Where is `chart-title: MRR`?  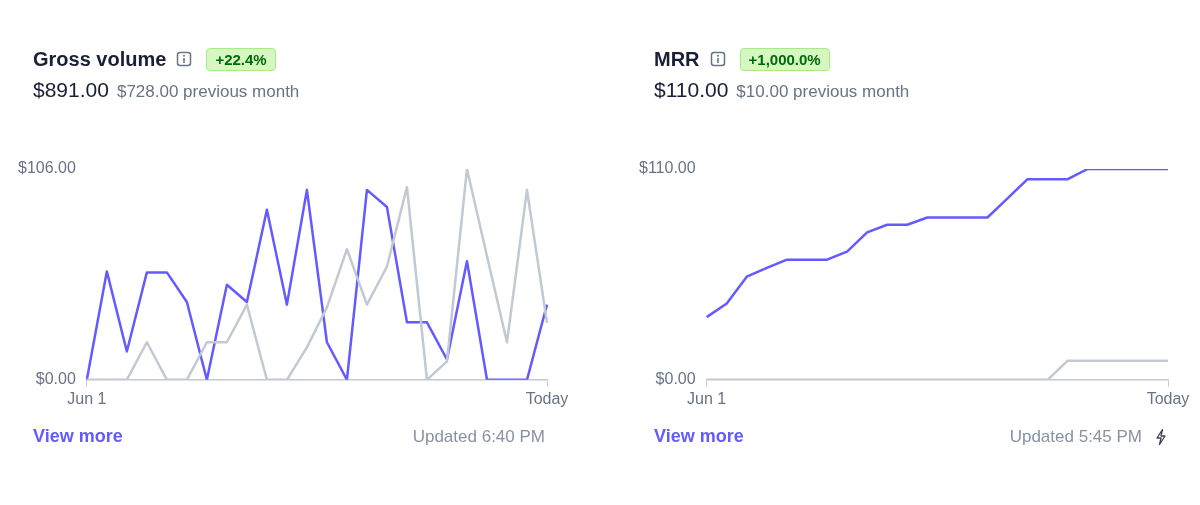
chart-title: MRR is located at coordinates (677, 59).